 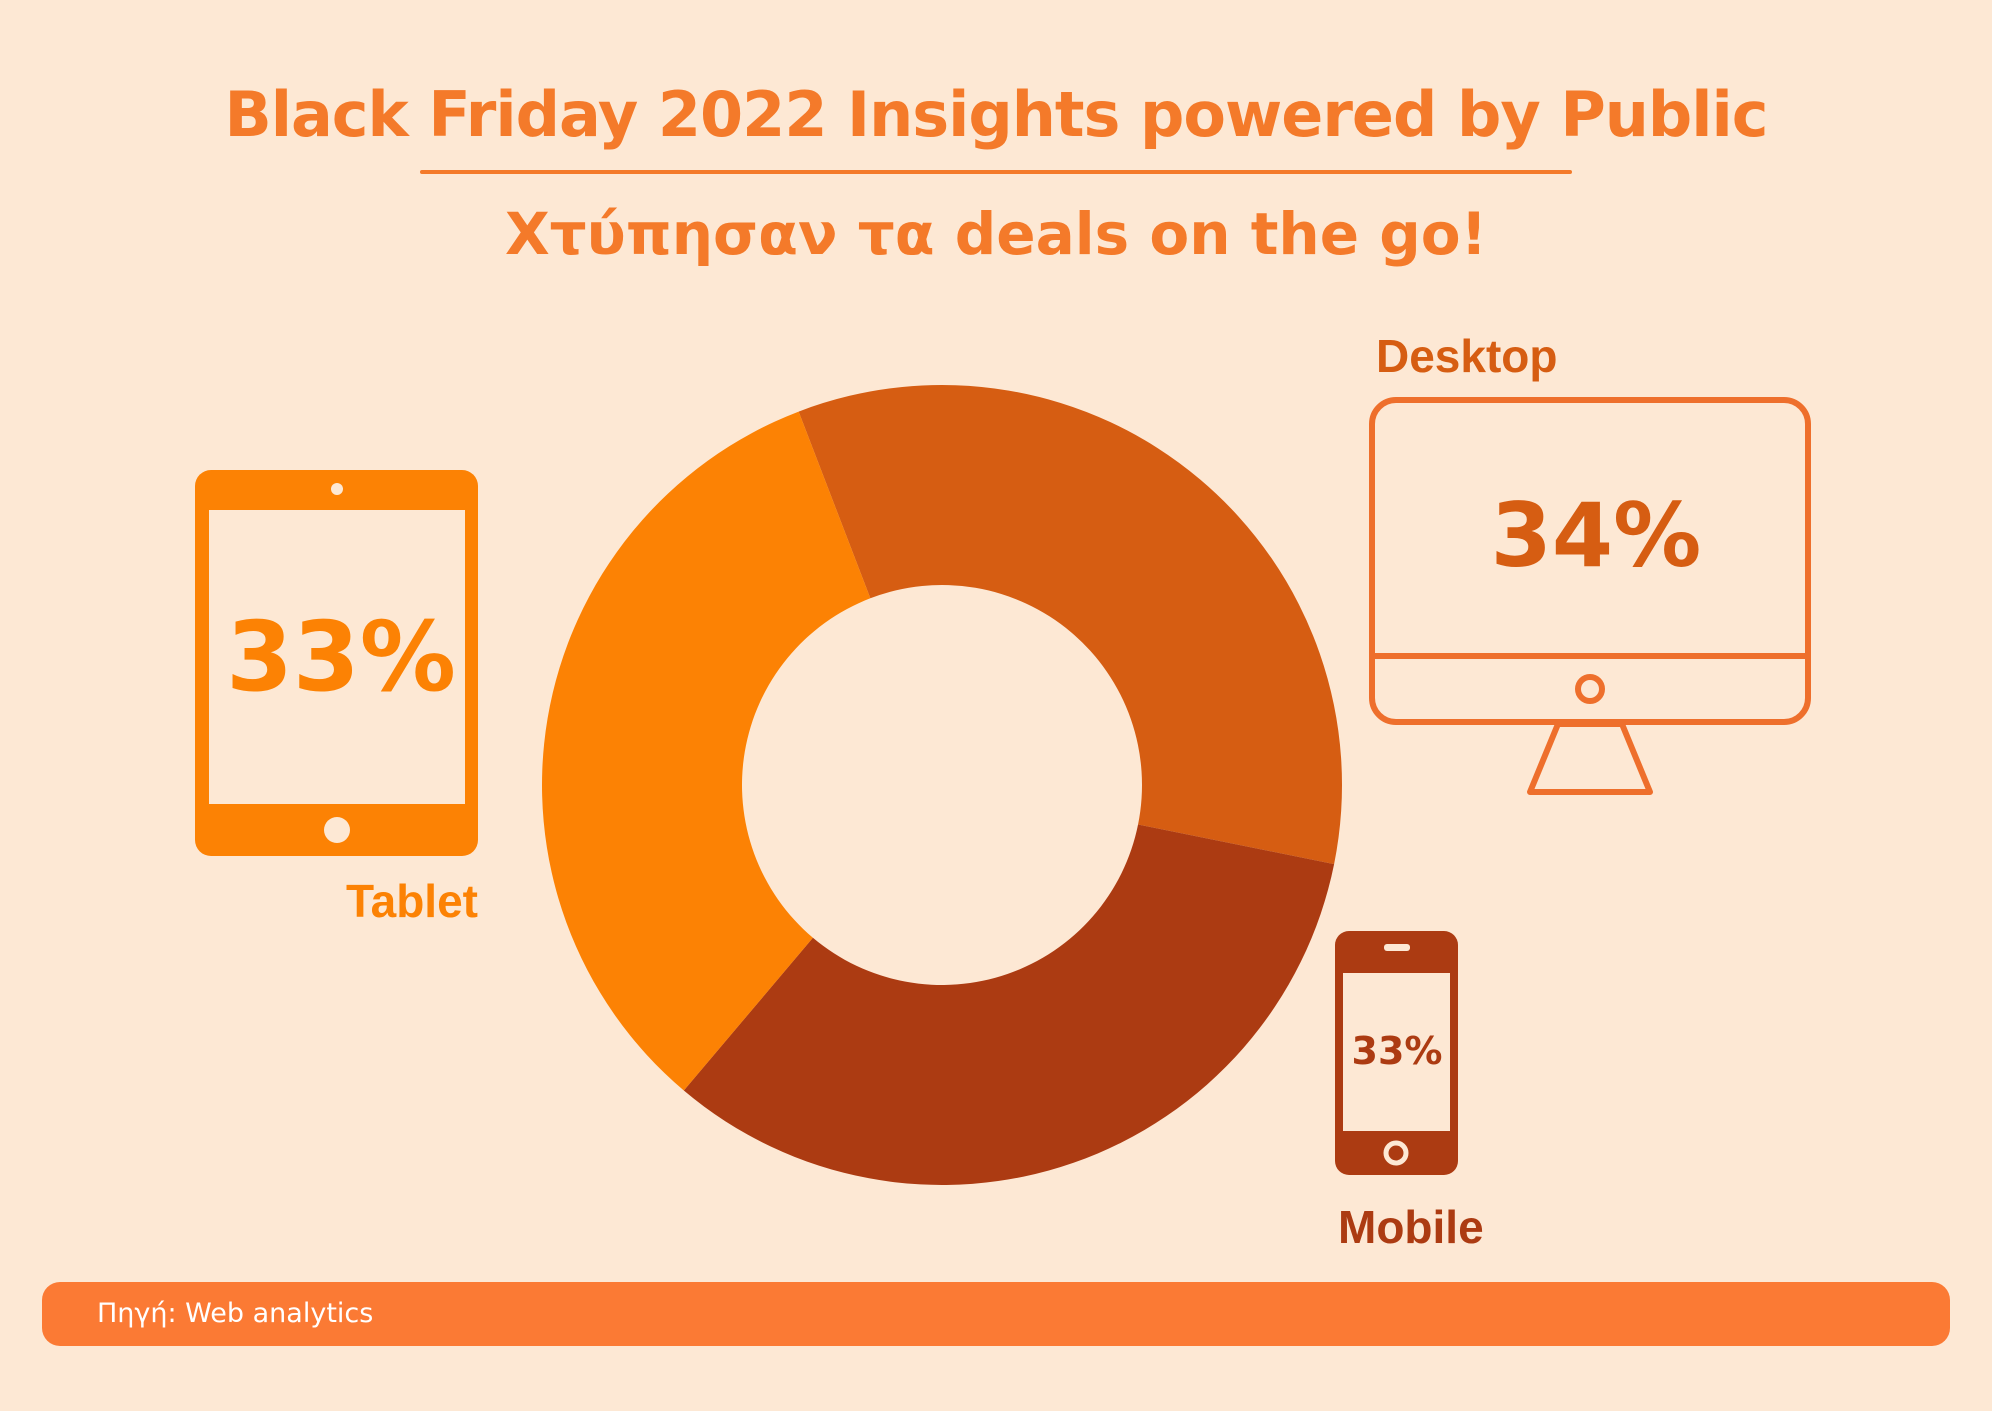 What do you see at coordinates (341, 657) in the screenshot?
I see `tablet-percentage: 33%` at bounding box center [341, 657].